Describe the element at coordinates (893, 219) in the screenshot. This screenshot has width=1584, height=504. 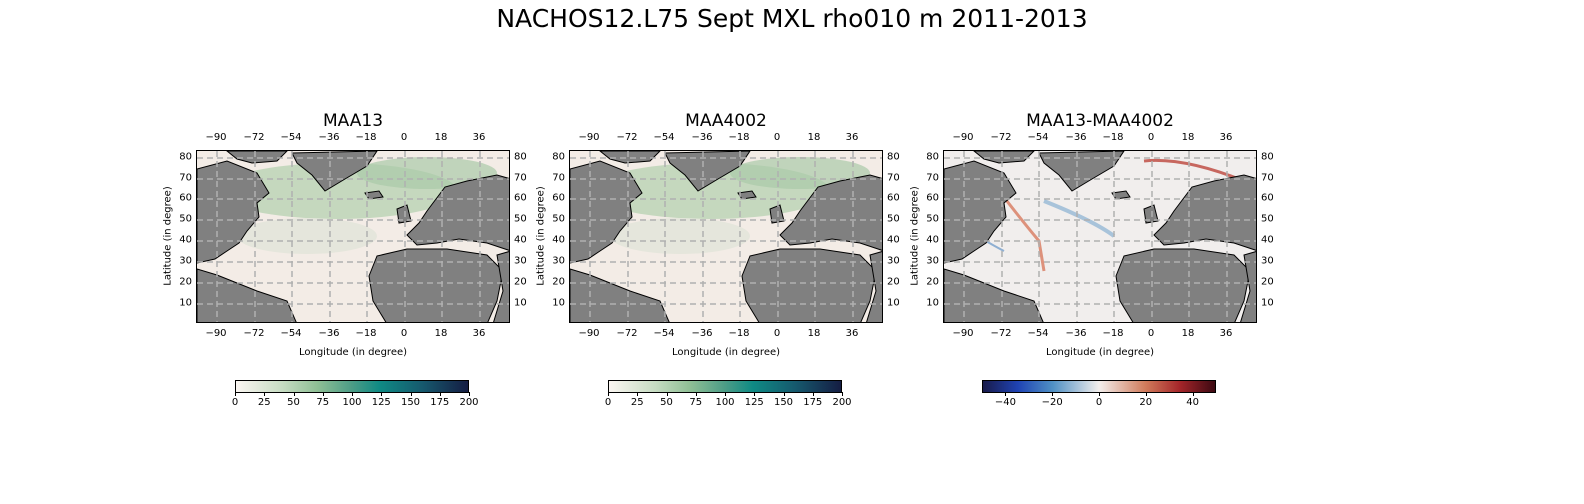
I see `lat-tick-label-right: 50` at that location.